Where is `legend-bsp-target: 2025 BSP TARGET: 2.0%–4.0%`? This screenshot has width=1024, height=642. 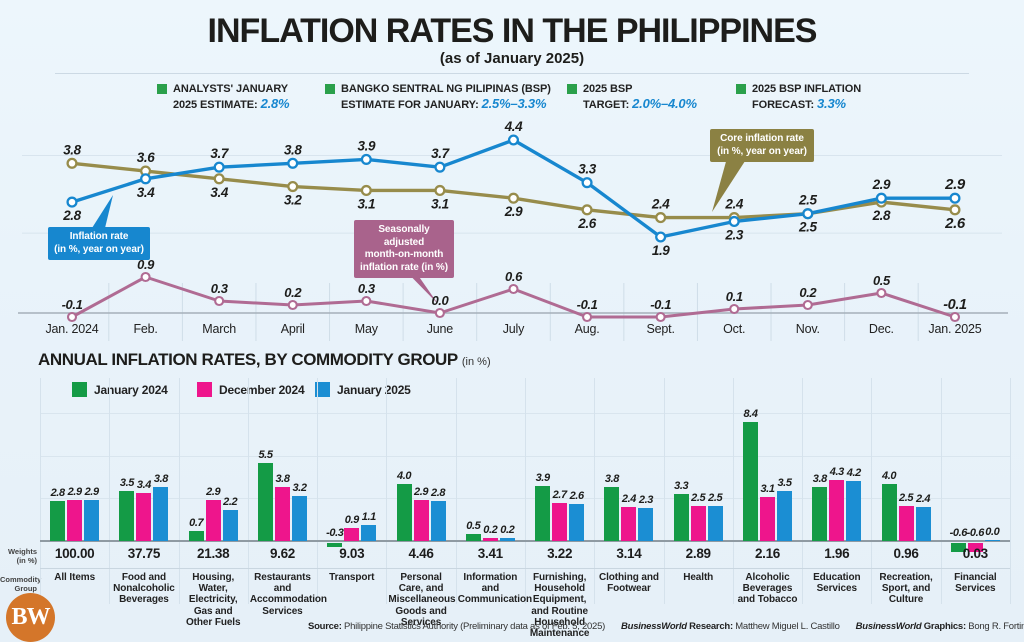
legend-bsp-target: 2025 BSP TARGET: 2.0%–4.0% is located at coordinates (632, 97).